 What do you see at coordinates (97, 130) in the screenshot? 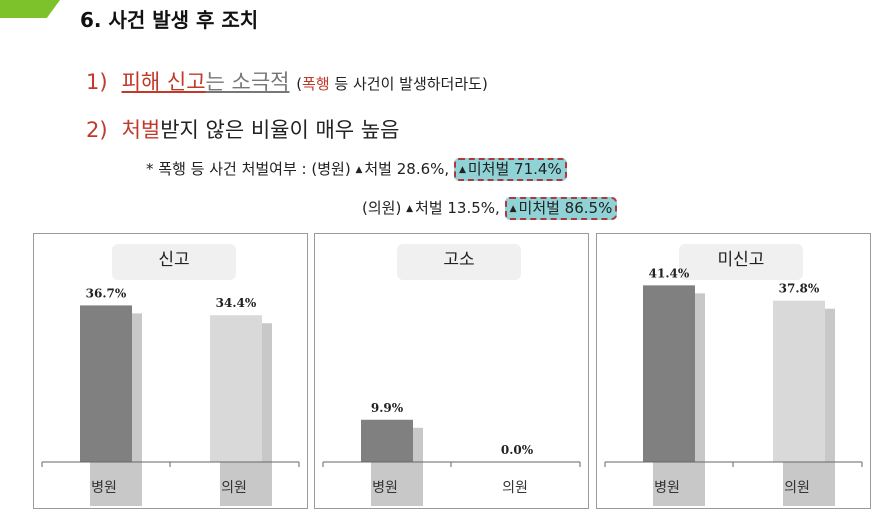
I see `point-2-number: 2)` at bounding box center [97, 130].